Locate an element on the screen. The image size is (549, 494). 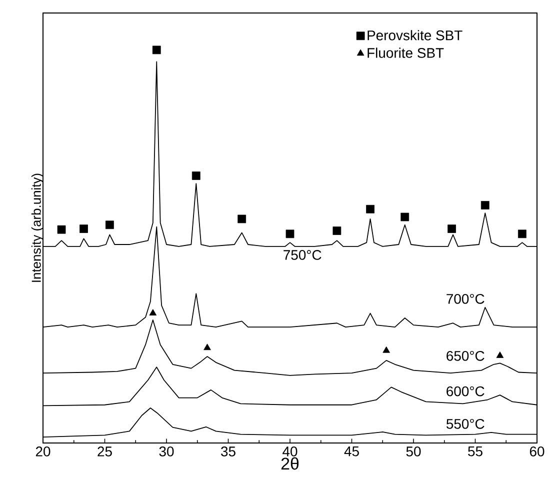
x-tick-label: 50 is located at coordinates (413, 451).